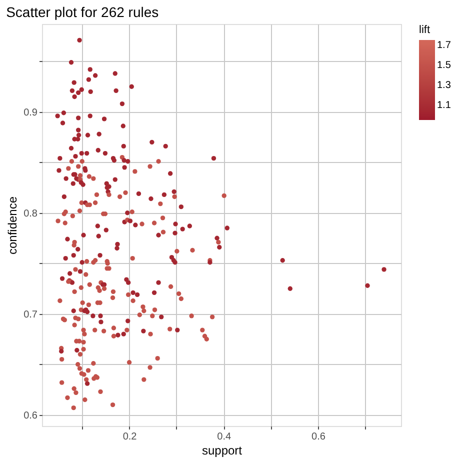 The width and height of the screenshot is (457, 462). Describe the element at coordinates (444, 45) in the screenshot. I see `color-bar-label: 1.7` at that location.